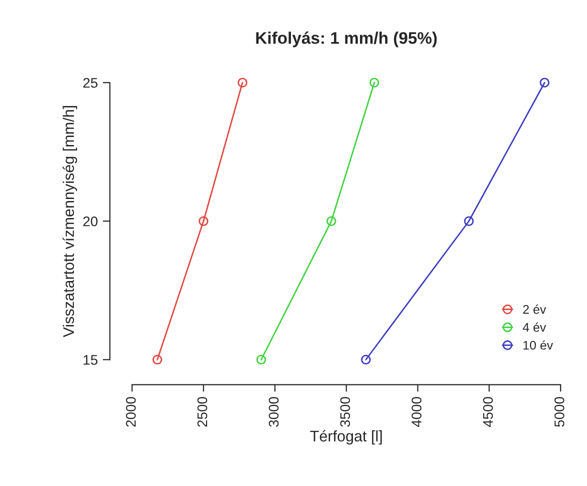 Image resolution: width=587 pixels, height=486 pixels. What do you see at coordinates (91, 360) in the screenshot?
I see `y-tick-label: 15` at bounding box center [91, 360].